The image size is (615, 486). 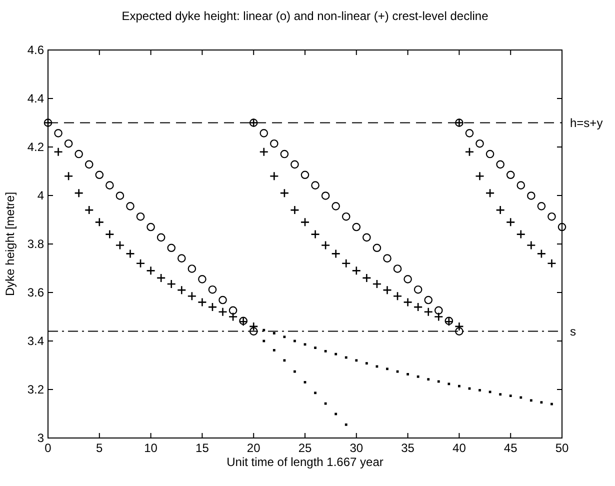 What do you see at coordinates (562, 448) in the screenshot?
I see `x-tick-label: 50` at bounding box center [562, 448].